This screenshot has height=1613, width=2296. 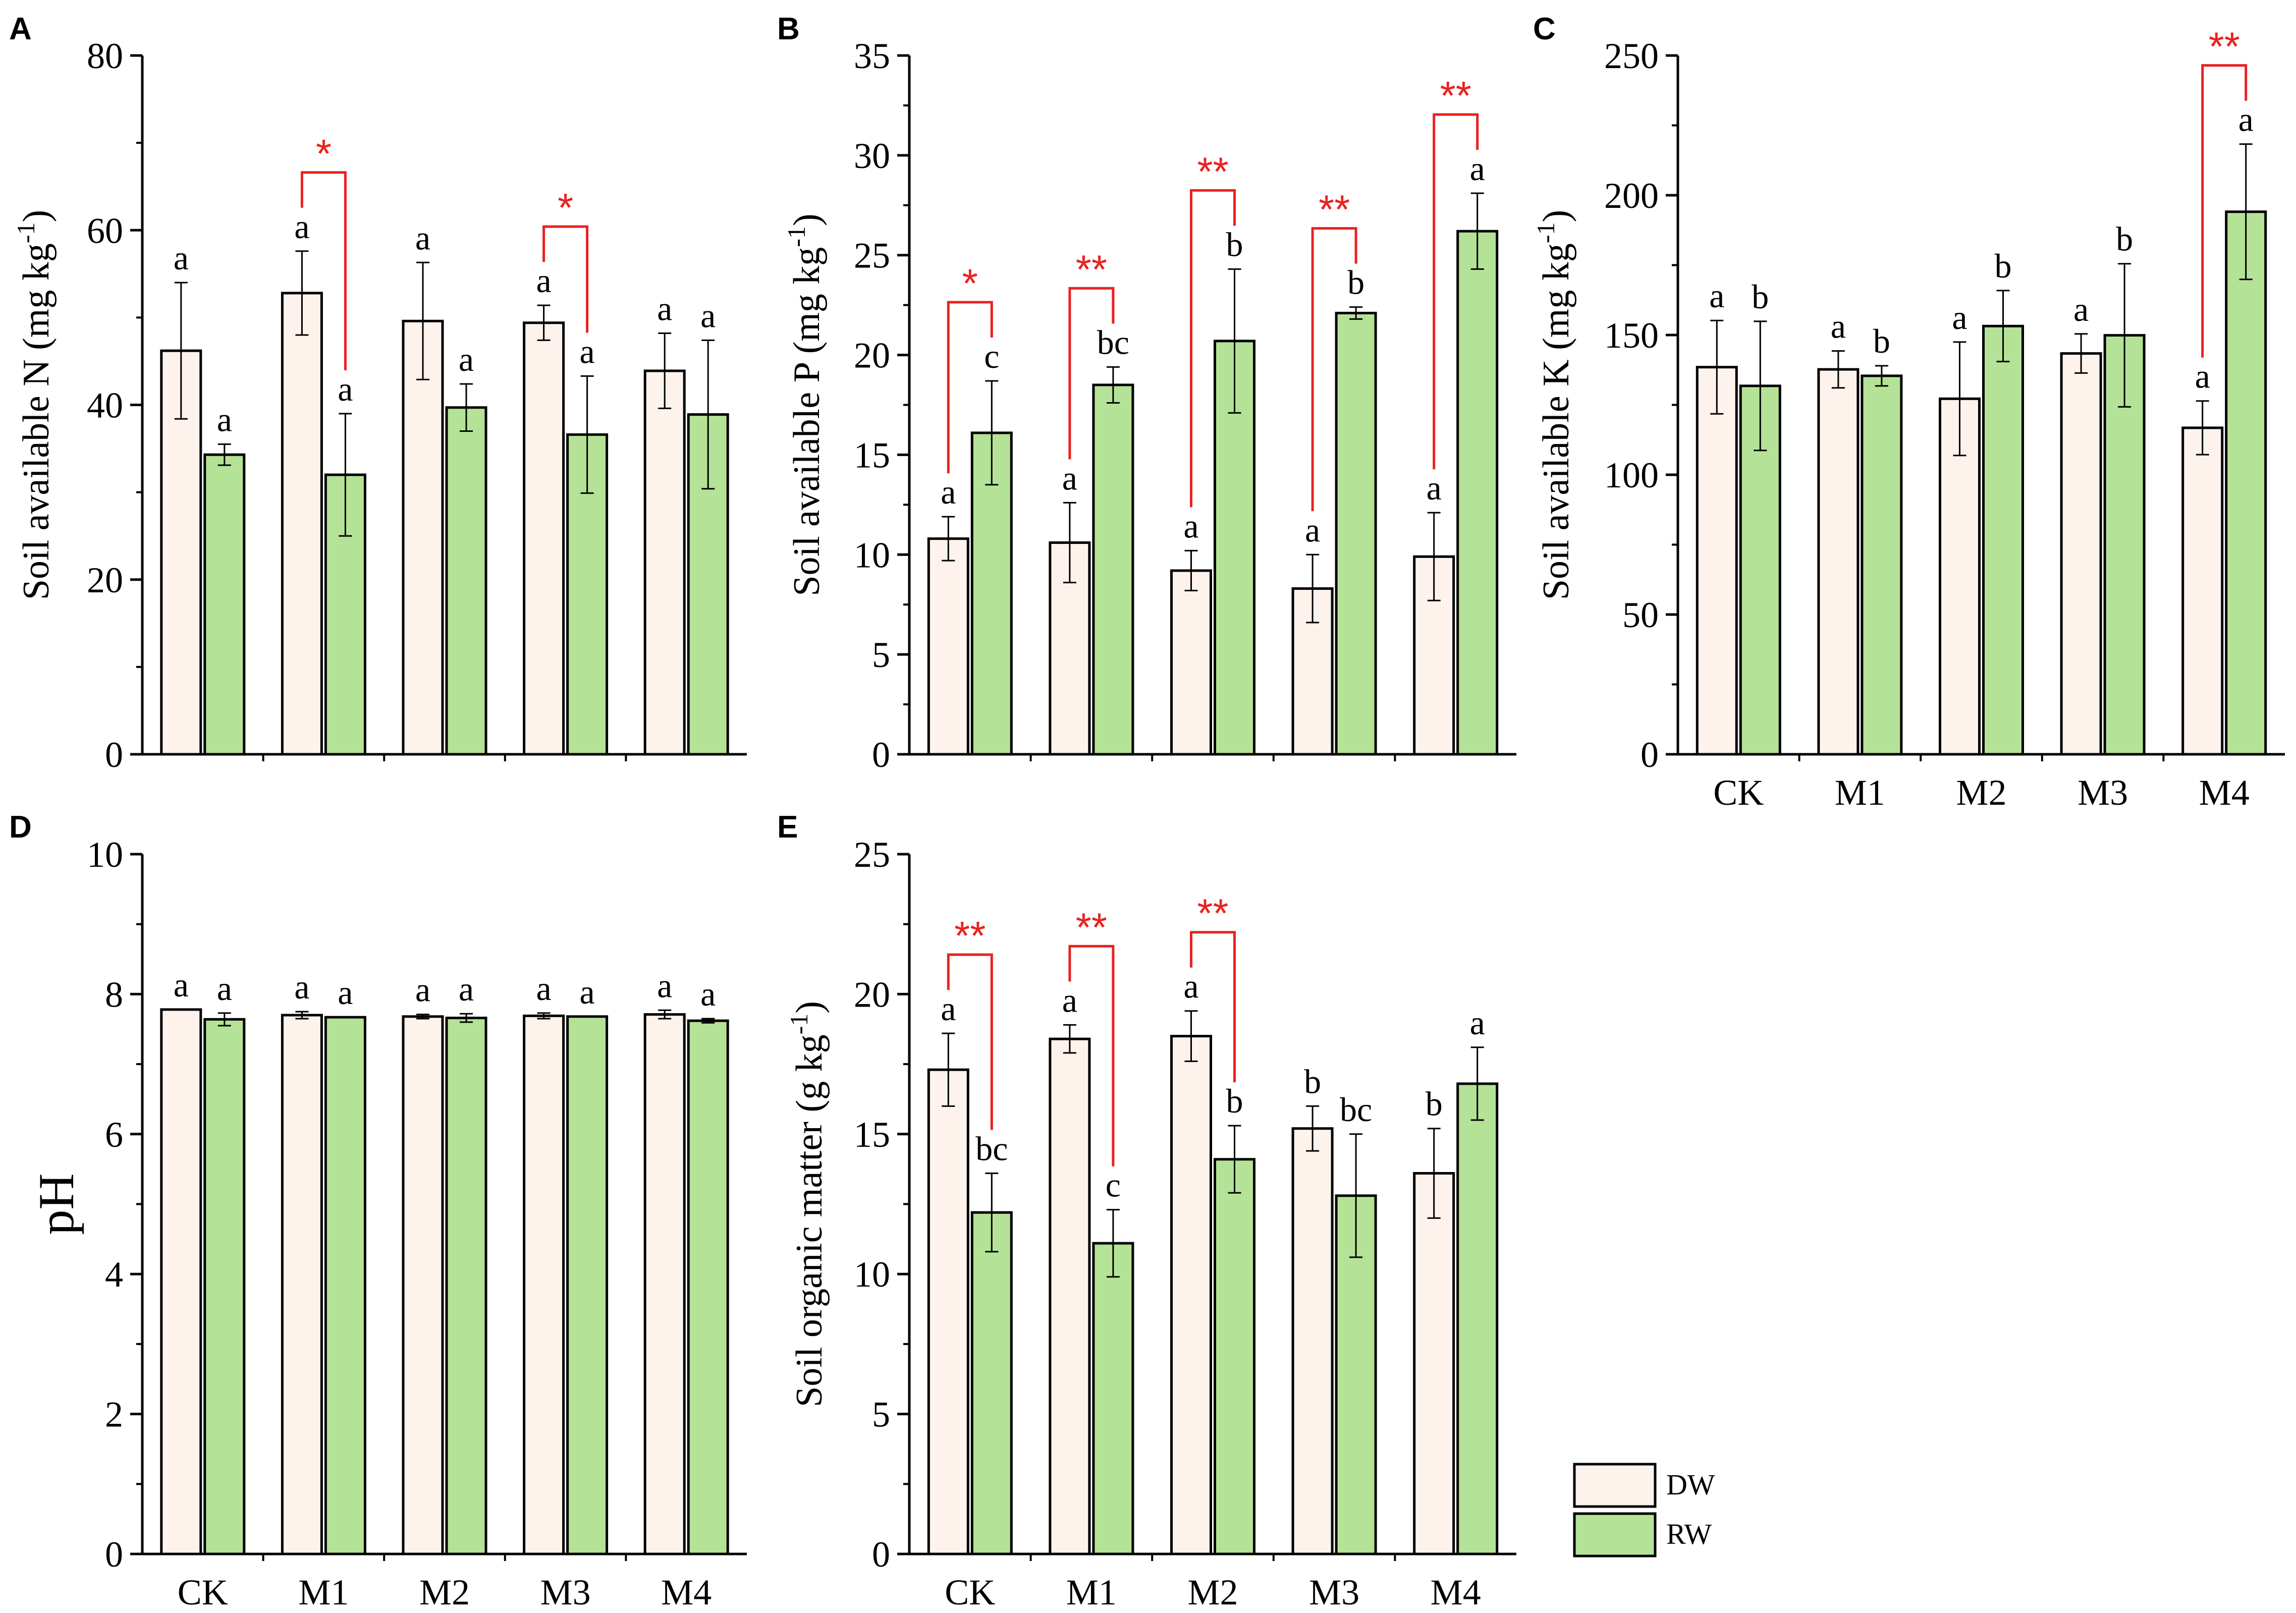 I want to click on bar-c-m2-rw, so click(x=2003, y=540).